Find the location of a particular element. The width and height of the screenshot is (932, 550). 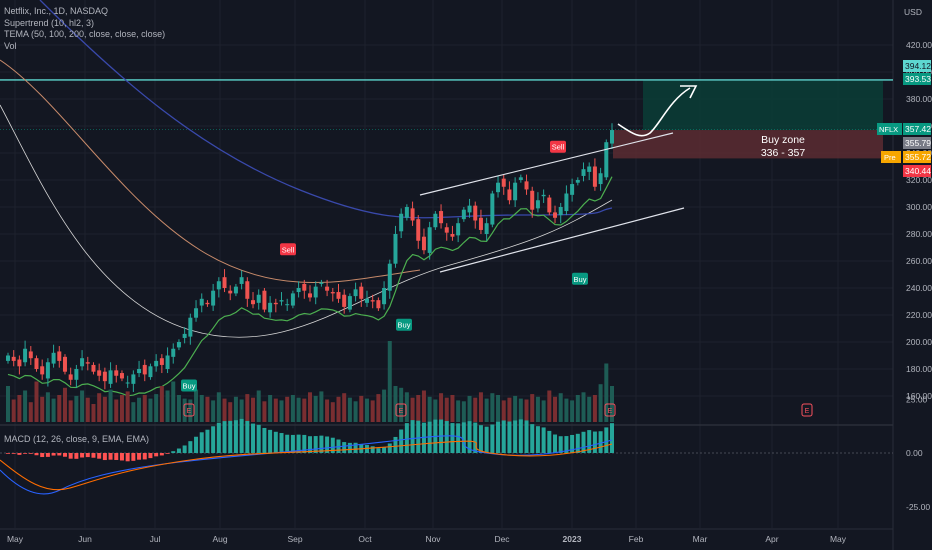

symbol-title: Netflix, Inc., 1D, NASDAQ is located at coordinates (56, 11).